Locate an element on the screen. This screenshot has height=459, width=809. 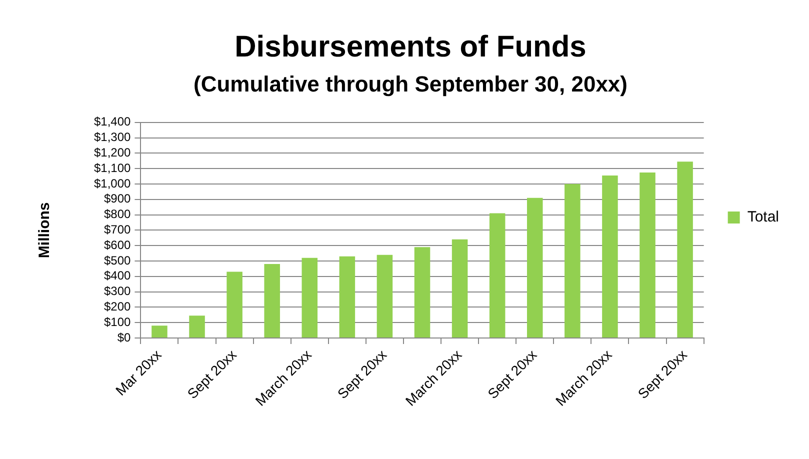
y-tick-label: $700 is located at coordinates (118, 229).